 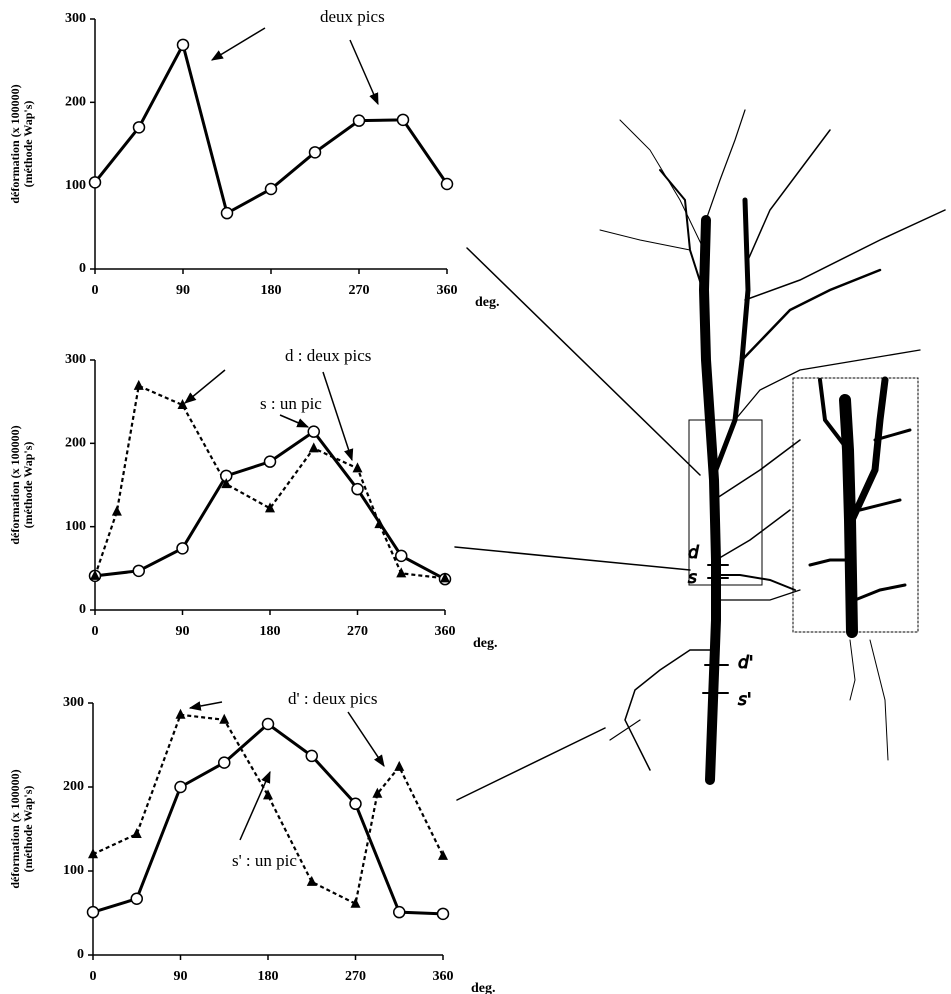 What do you see at coordinates (352, 16) in the screenshot?
I see `annotation: deux pics` at bounding box center [352, 16].